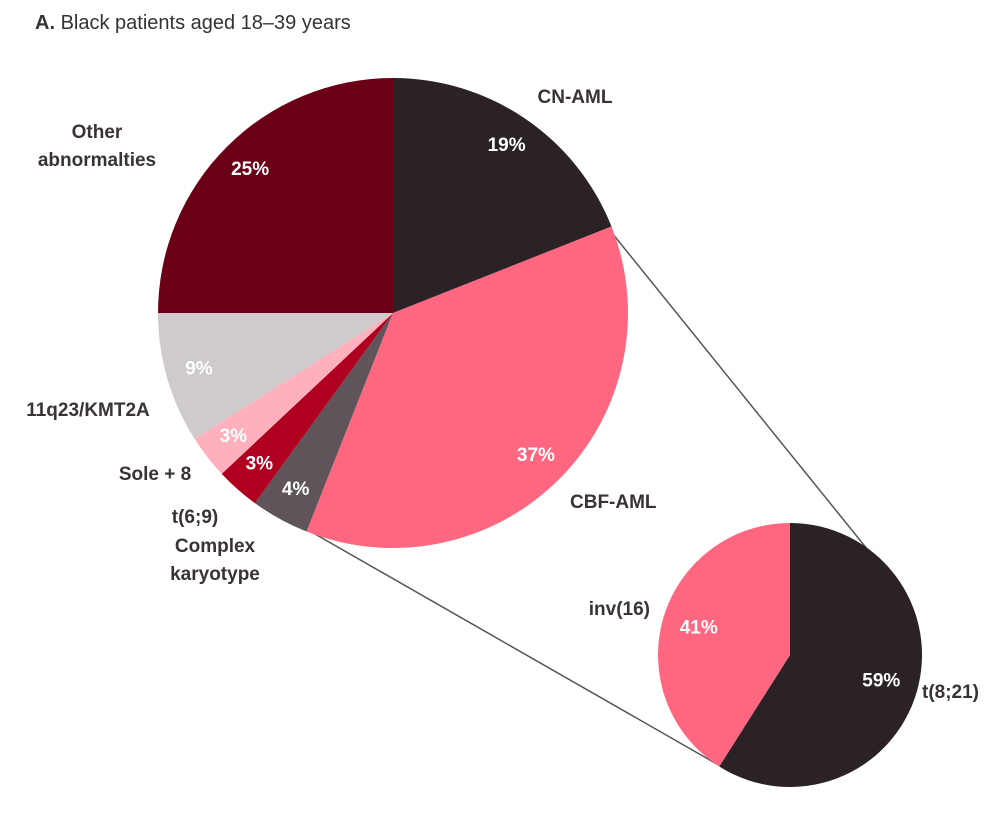  Describe the element at coordinates (250, 169) in the screenshot. I see `value-label: 25%` at that location.